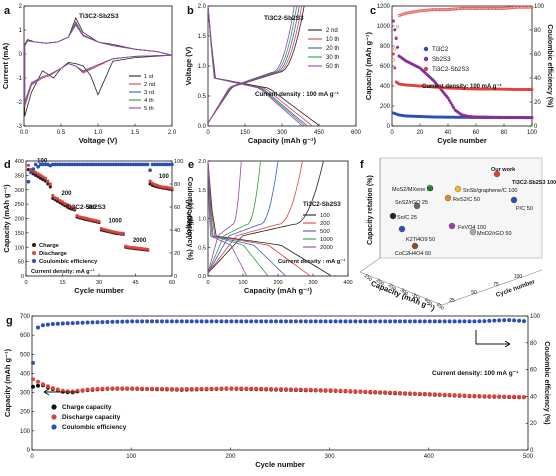 The width and height of the screenshot is (556, 476). What do you see at coordinates (347, 283) in the screenshot?
I see `x-tick-label: 400` at bounding box center [347, 283].